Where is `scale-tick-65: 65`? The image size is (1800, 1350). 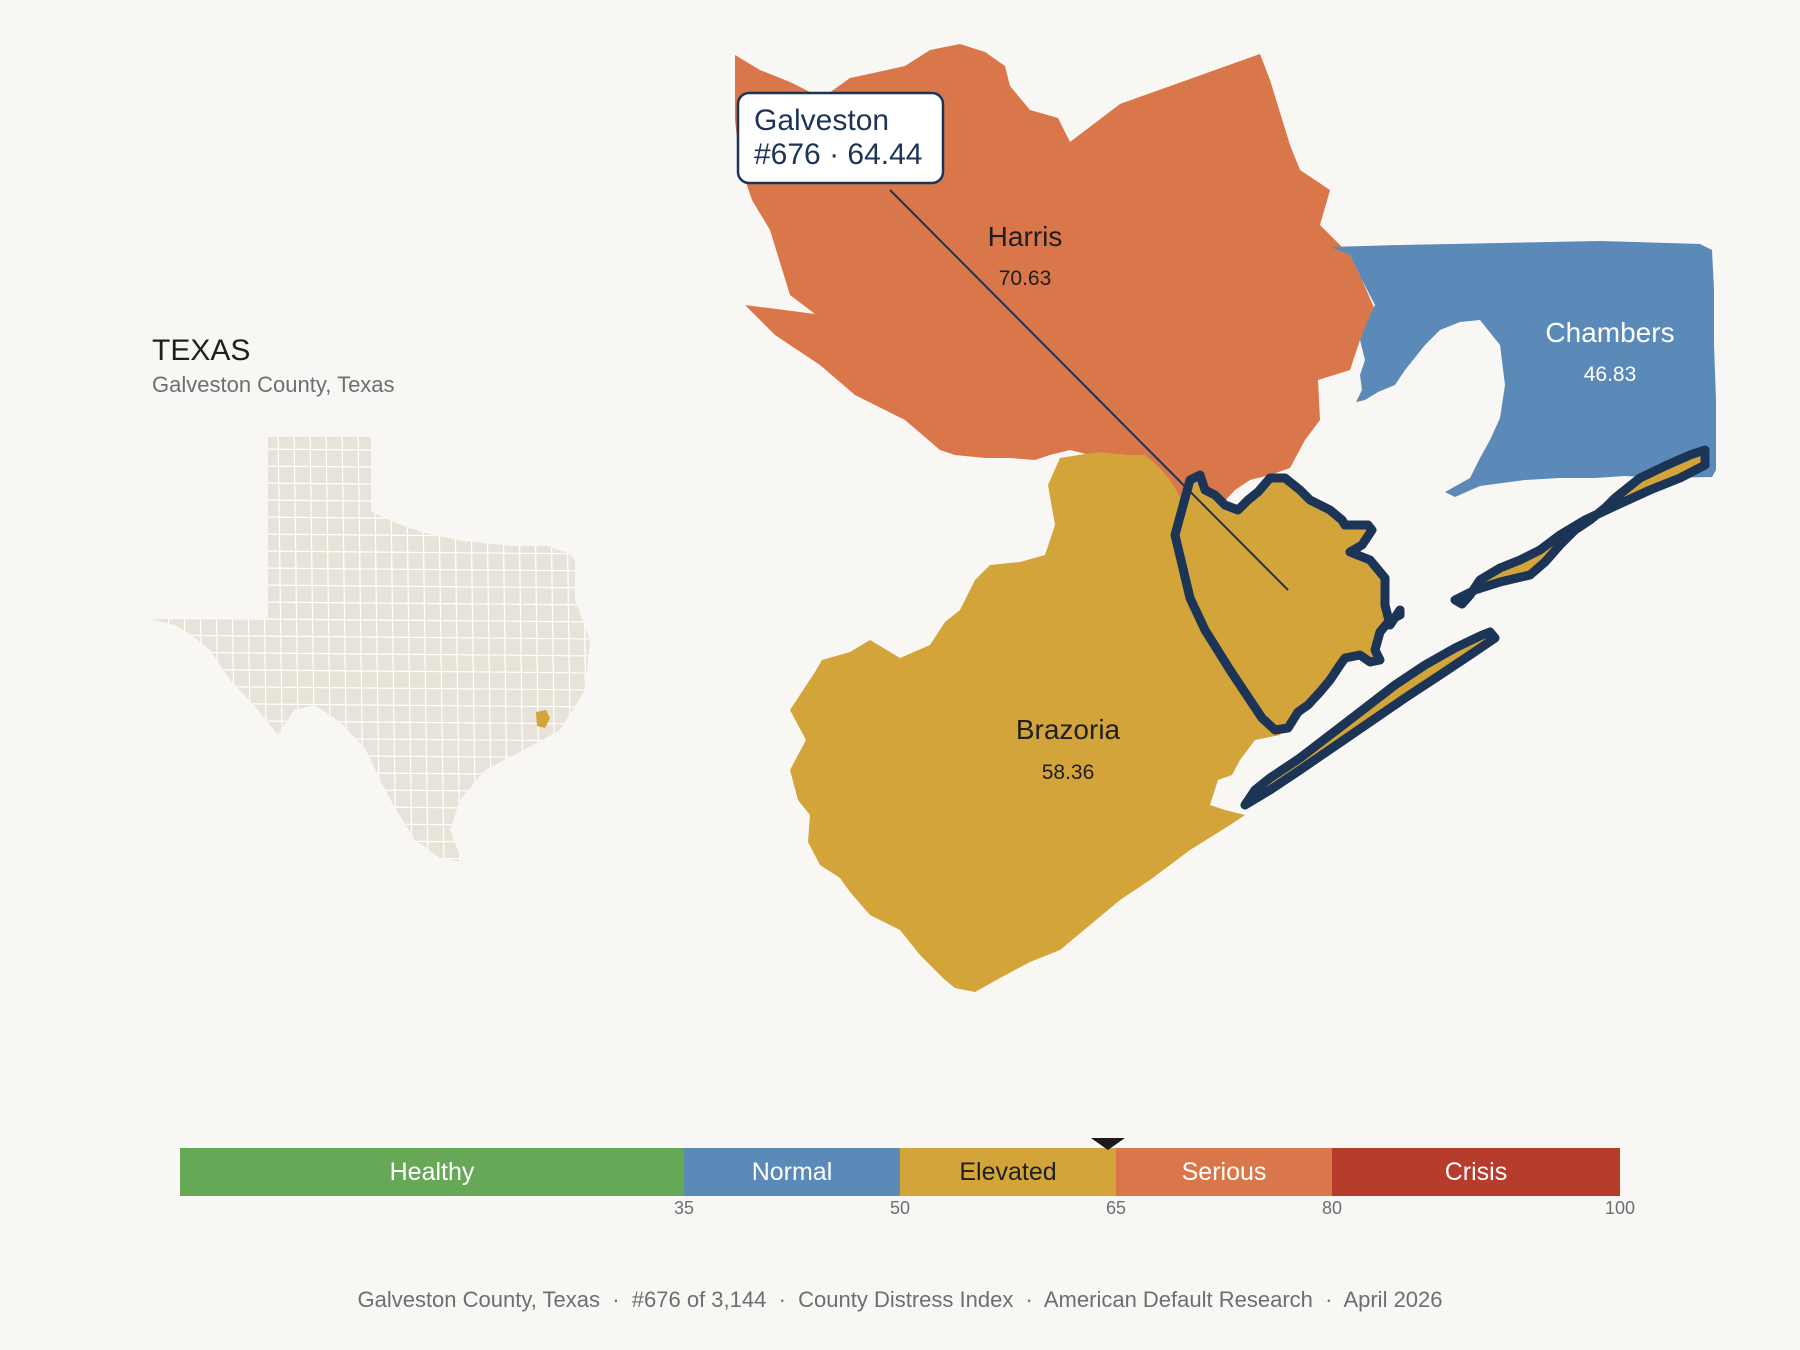
scale-tick-65: 65 is located at coordinates (1116, 1208).